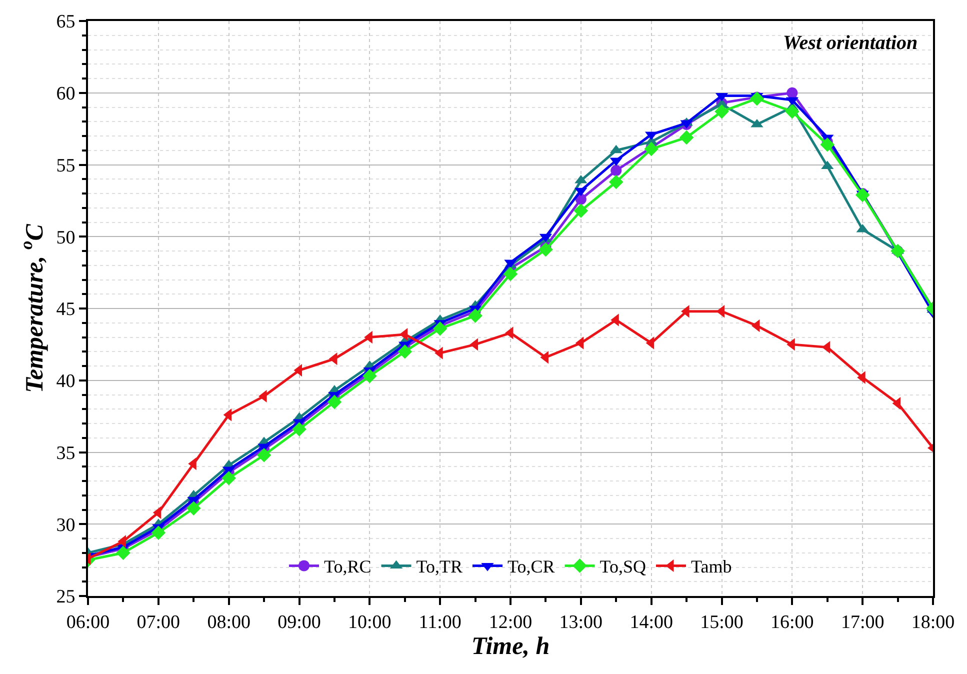  I want to click on x-tick-label: 13:00, so click(581, 622).